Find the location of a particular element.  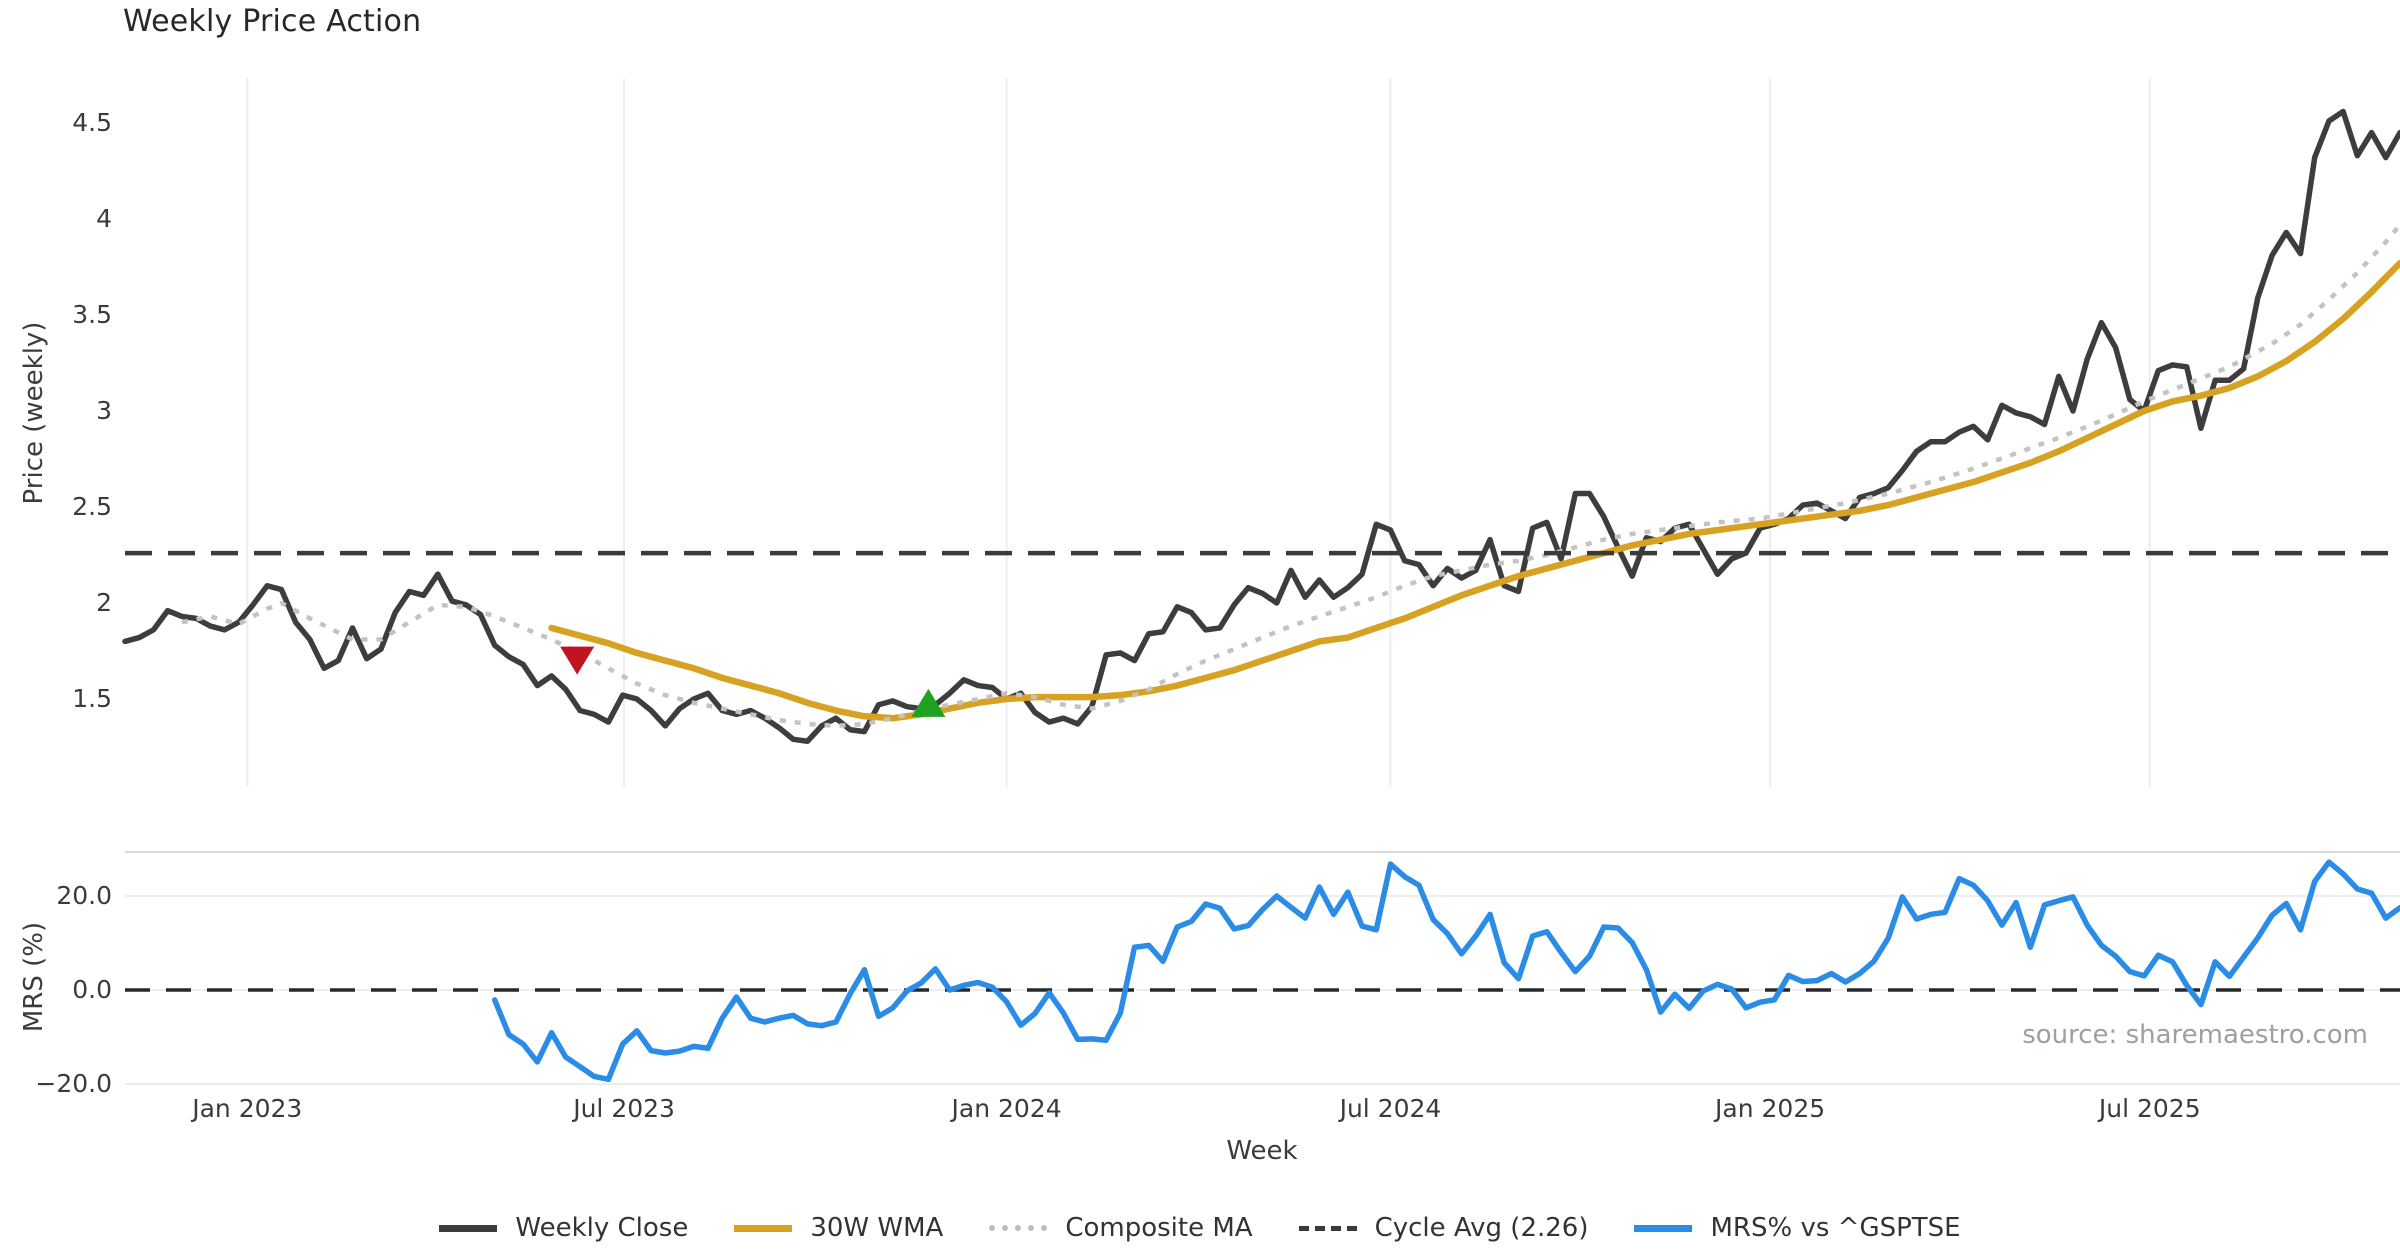

mrs-y-tick-label: 20.0 is located at coordinates (84, 895).